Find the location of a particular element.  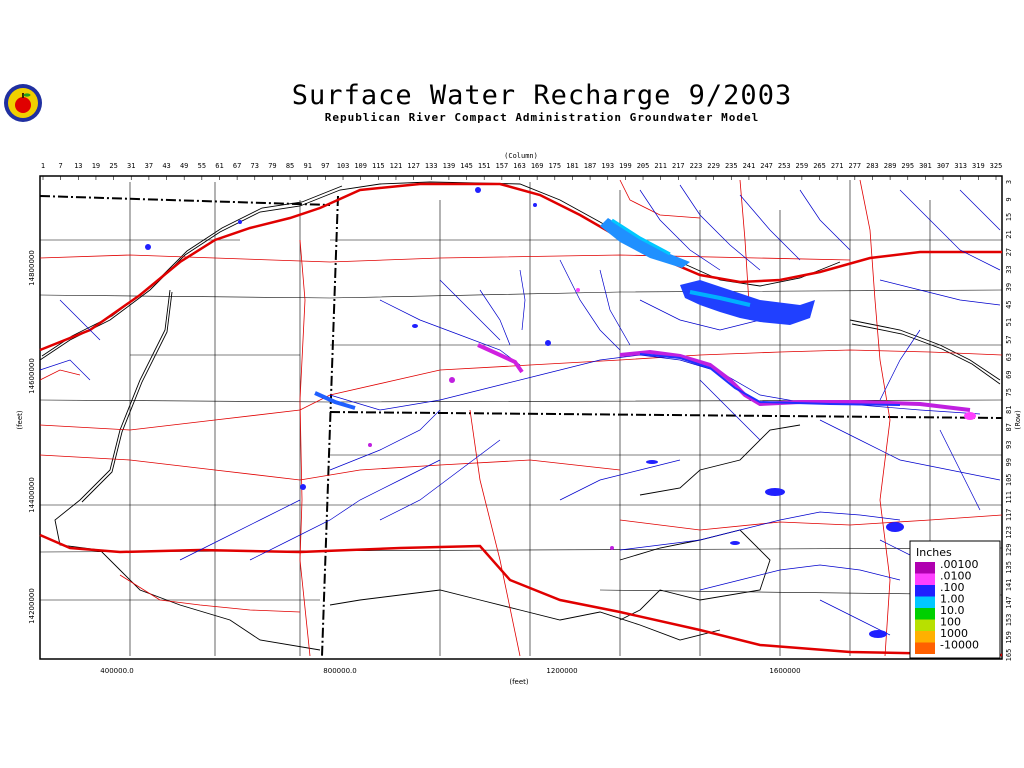

column-tick: 13 is located at coordinates (78, 166).